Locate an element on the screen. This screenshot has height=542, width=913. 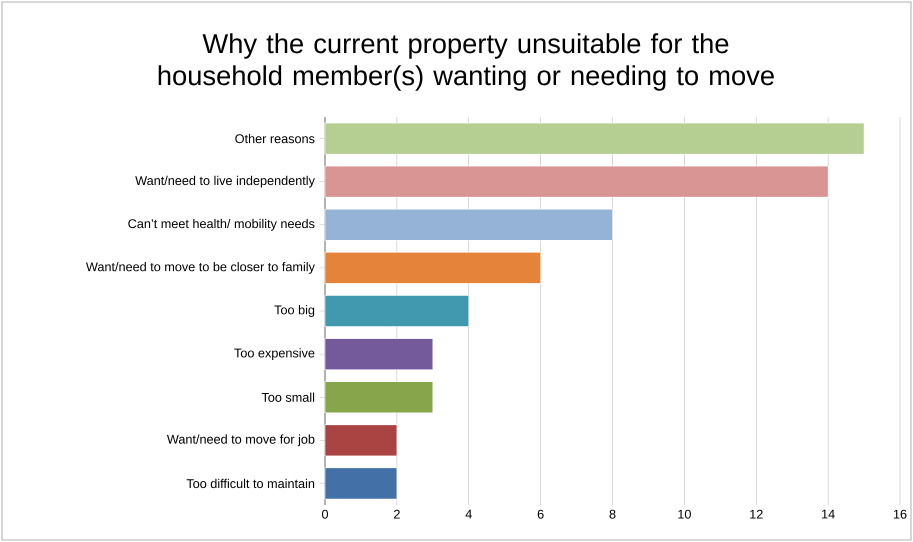
y-tick-label: Want/need to move for job is located at coordinates (240, 440).